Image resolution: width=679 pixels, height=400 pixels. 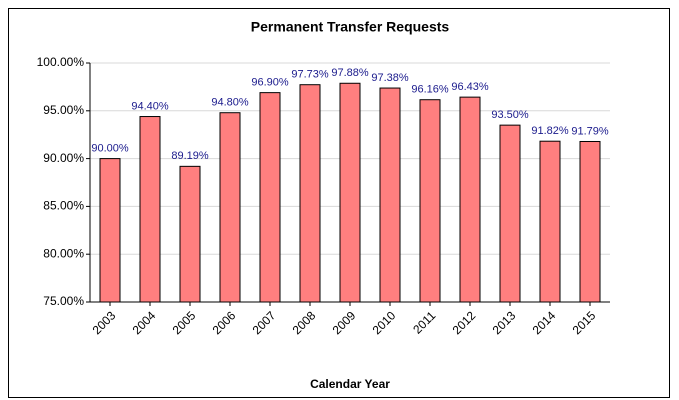 I want to click on value-label: 97.38%, so click(x=390, y=78).